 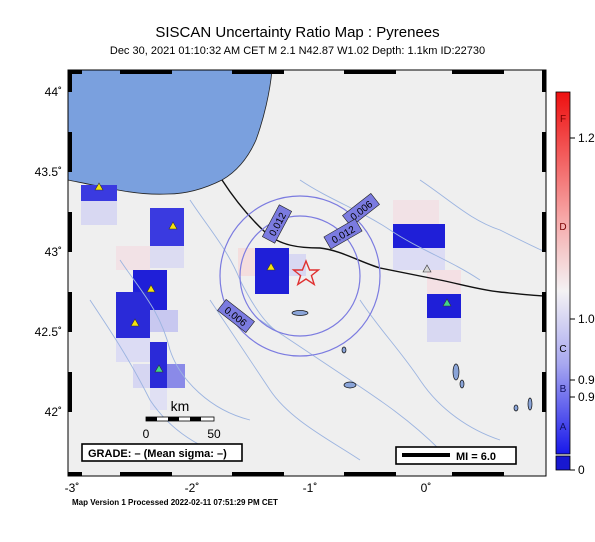 What do you see at coordinates (48, 332) in the screenshot?
I see `lat-label: 42.5˚` at bounding box center [48, 332].